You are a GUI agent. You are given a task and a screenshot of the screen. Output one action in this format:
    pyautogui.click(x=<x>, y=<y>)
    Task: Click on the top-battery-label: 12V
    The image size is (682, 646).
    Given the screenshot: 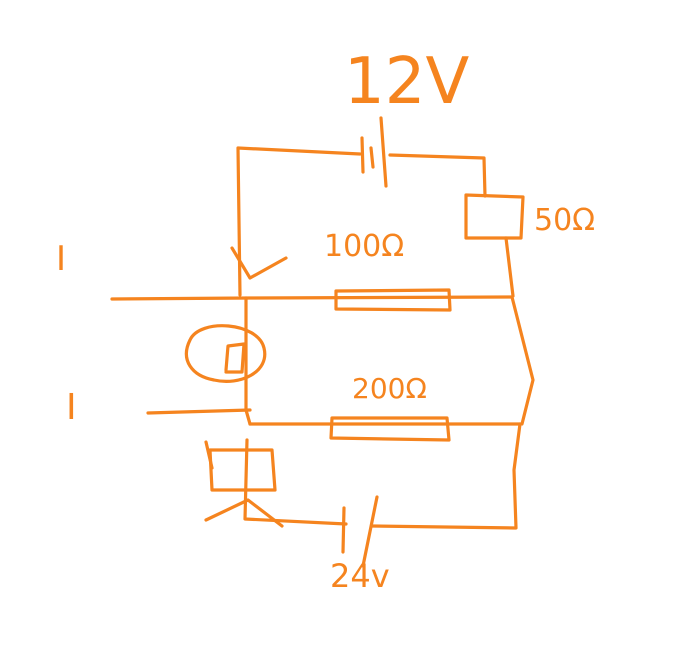 What is the action you would take?
    pyautogui.click(x=407, y=82)
    